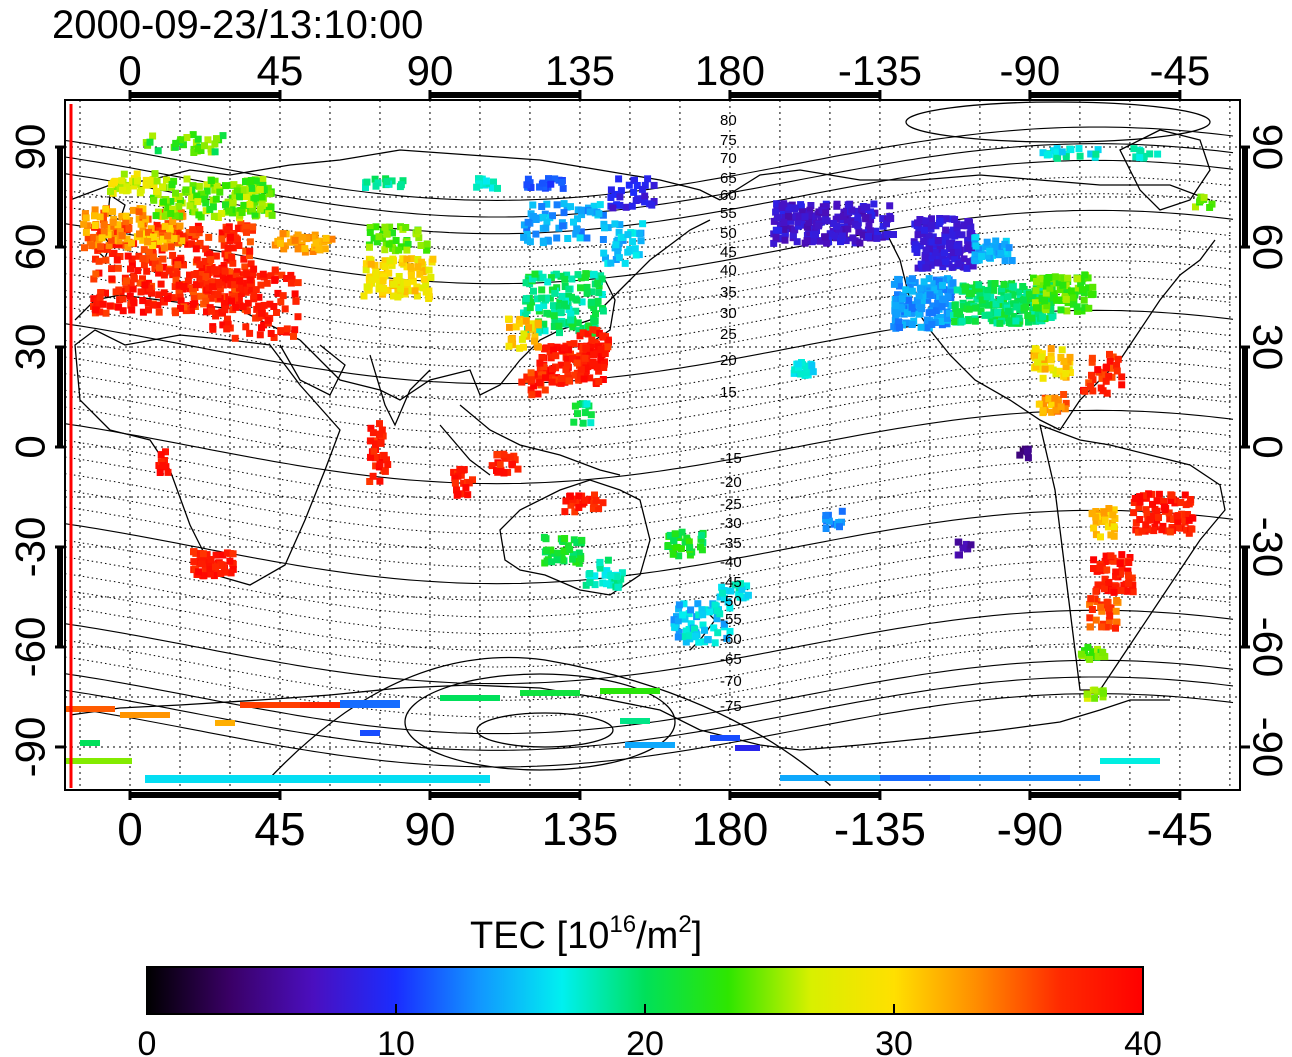  Describe the element at coordinates (645, 1041) in the screenshot. I see `colorbar-tick-label: 20` at that location.